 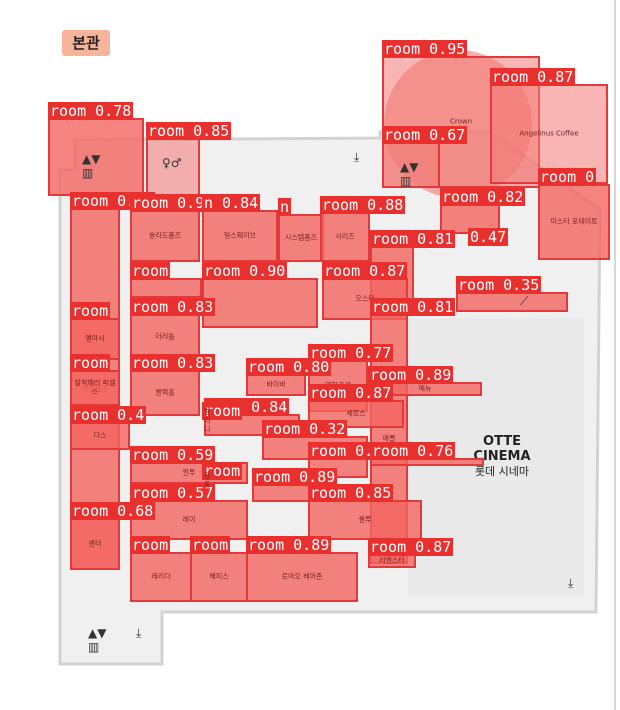 What do you see at coordinates (95, 543) in the screenshot?
I see `room-name: 센터` at bounding box center [95, 543].